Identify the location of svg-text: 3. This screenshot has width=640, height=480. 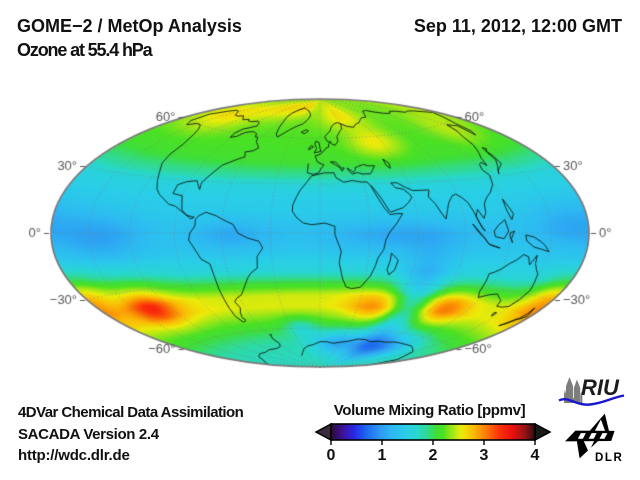
(484, 455).